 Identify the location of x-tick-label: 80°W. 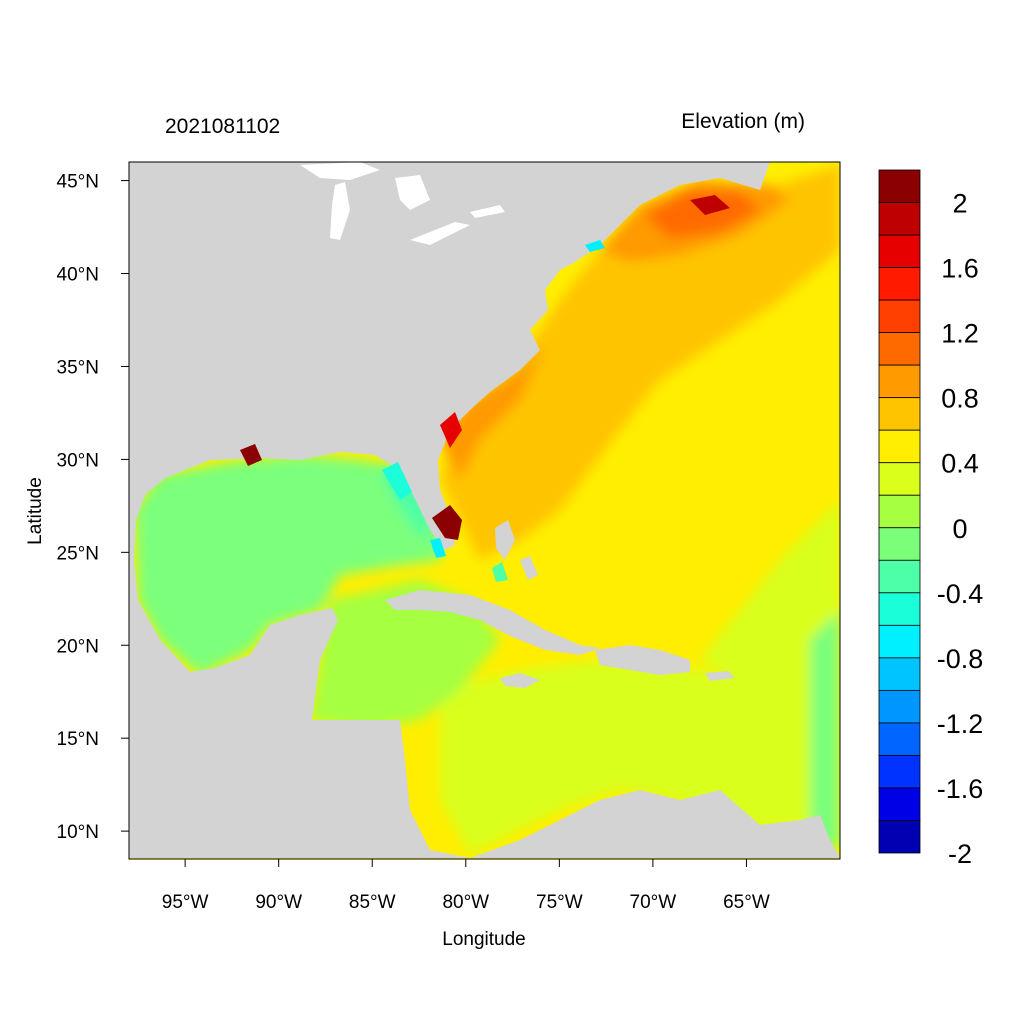
(465, 902).